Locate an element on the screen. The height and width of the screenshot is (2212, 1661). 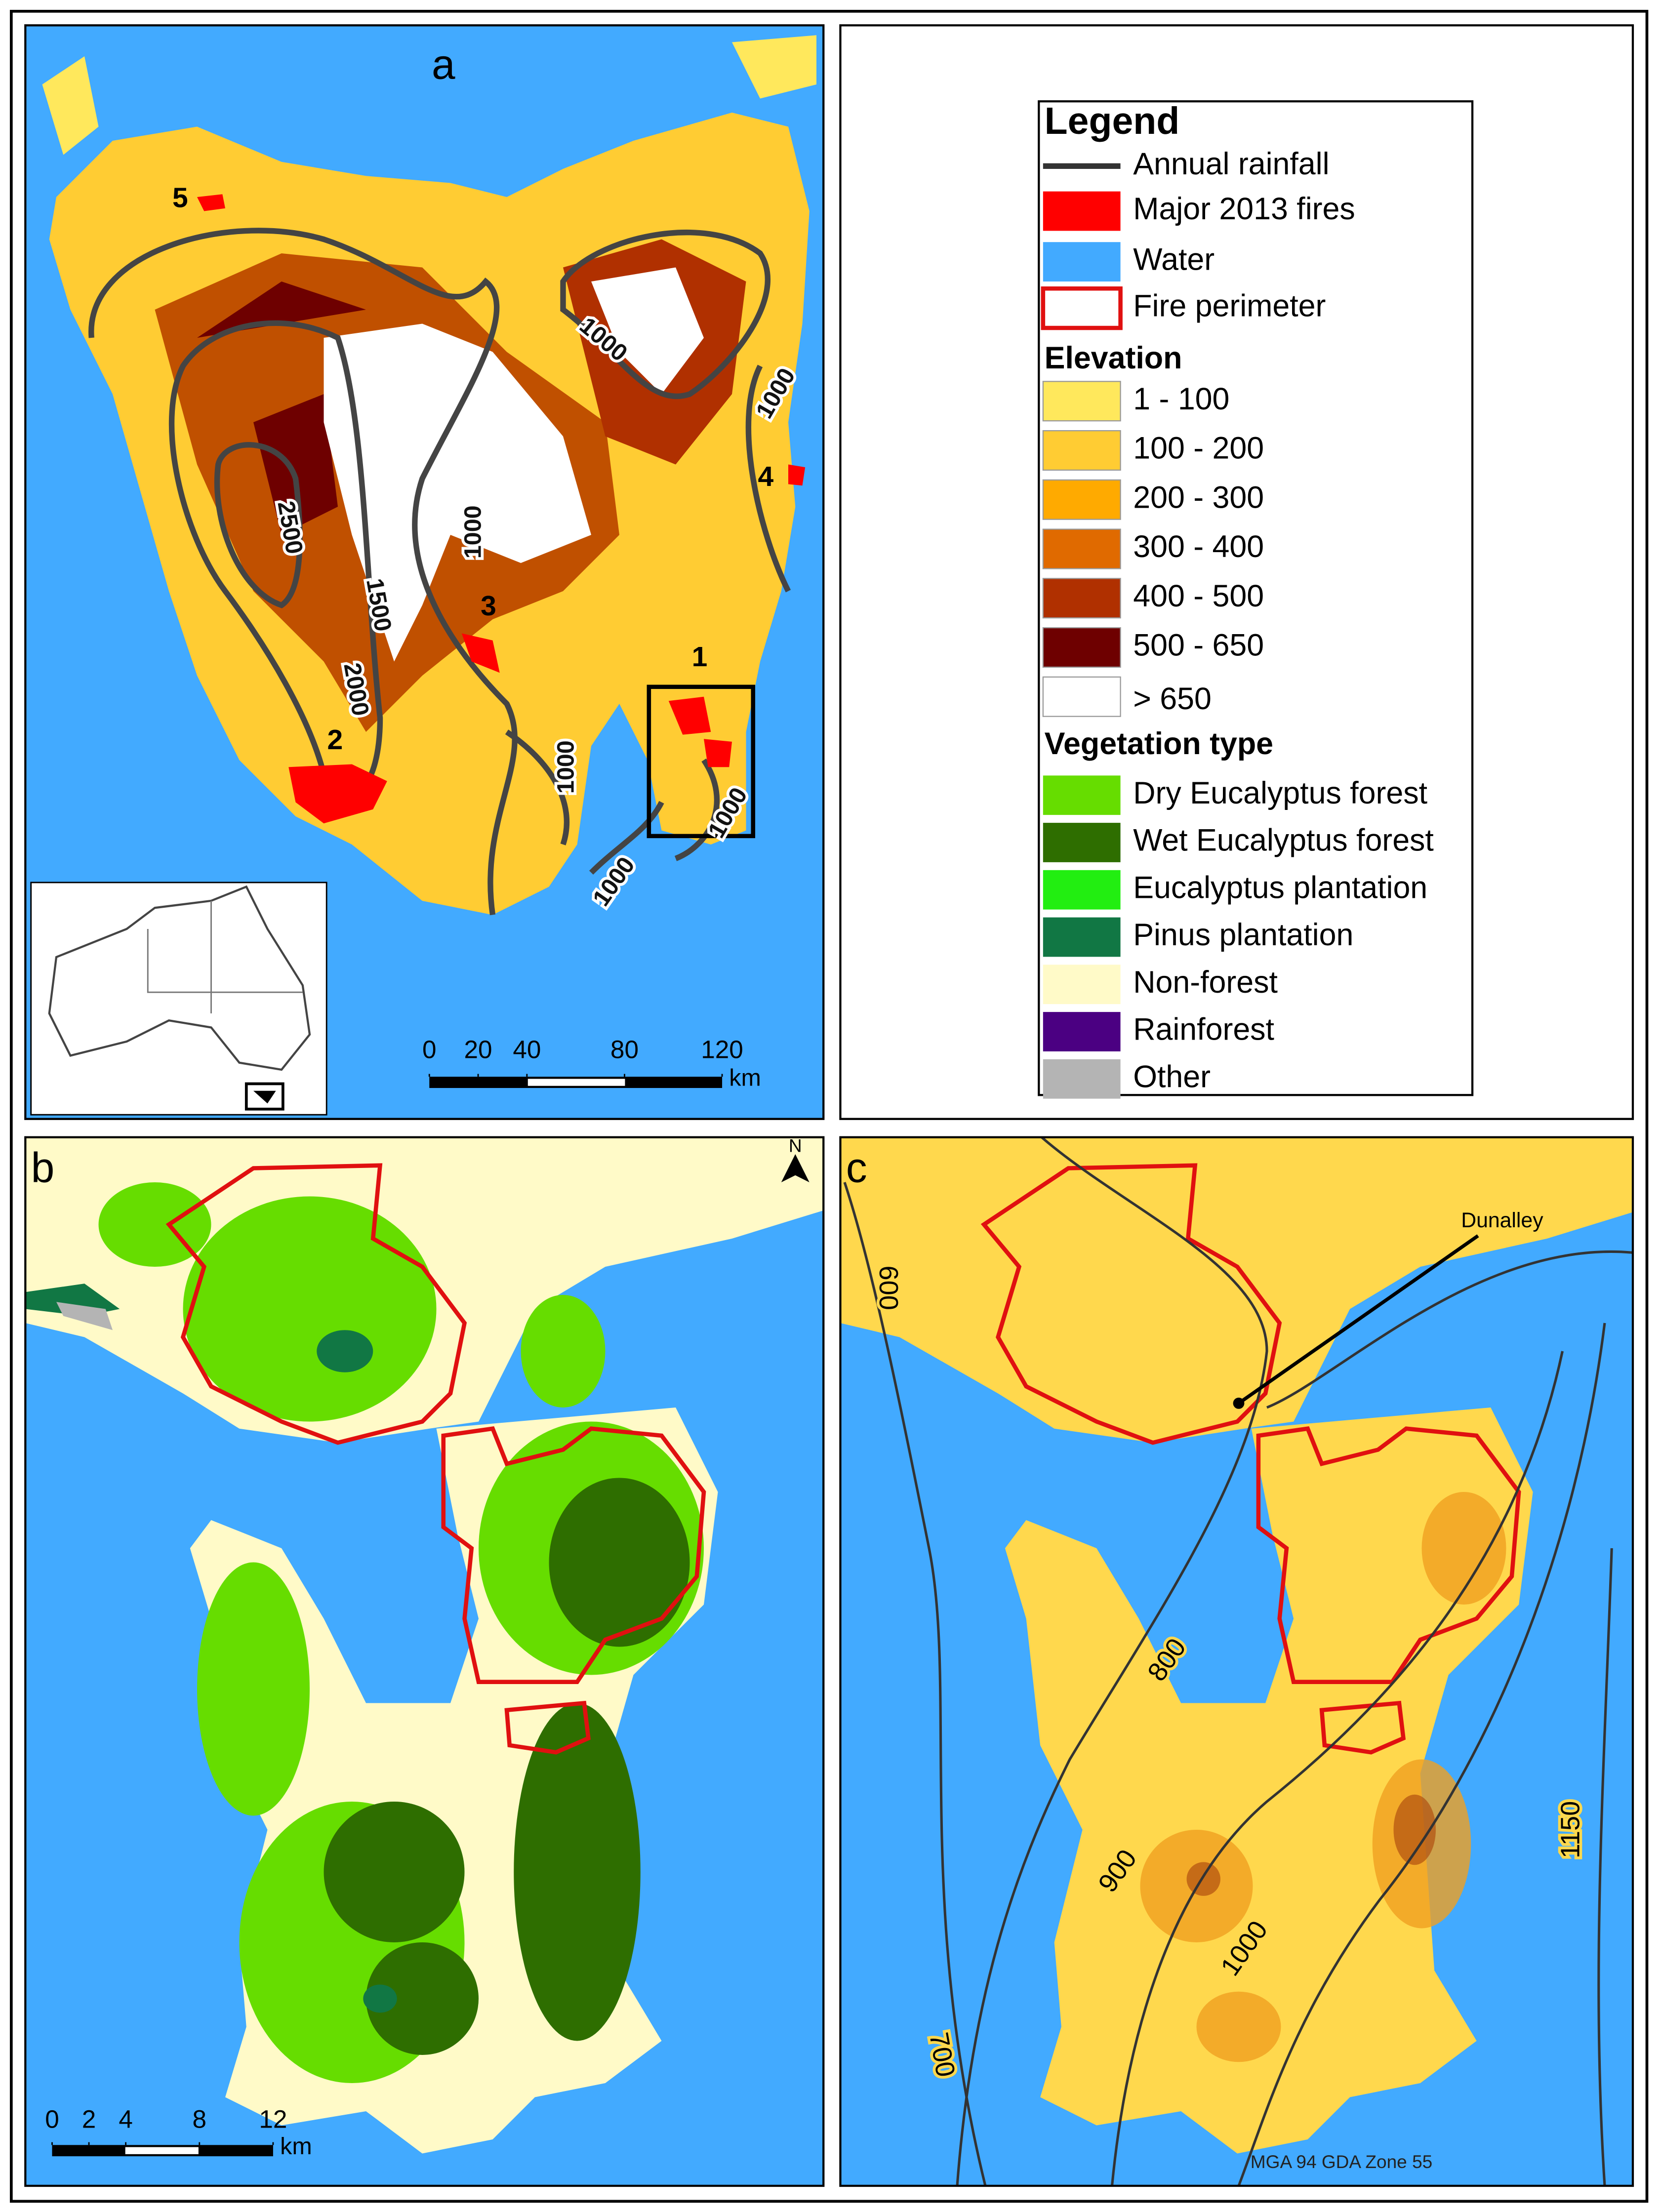
legend-label: Wet Eucalyptus forest is located at coordinates (1283, 840).